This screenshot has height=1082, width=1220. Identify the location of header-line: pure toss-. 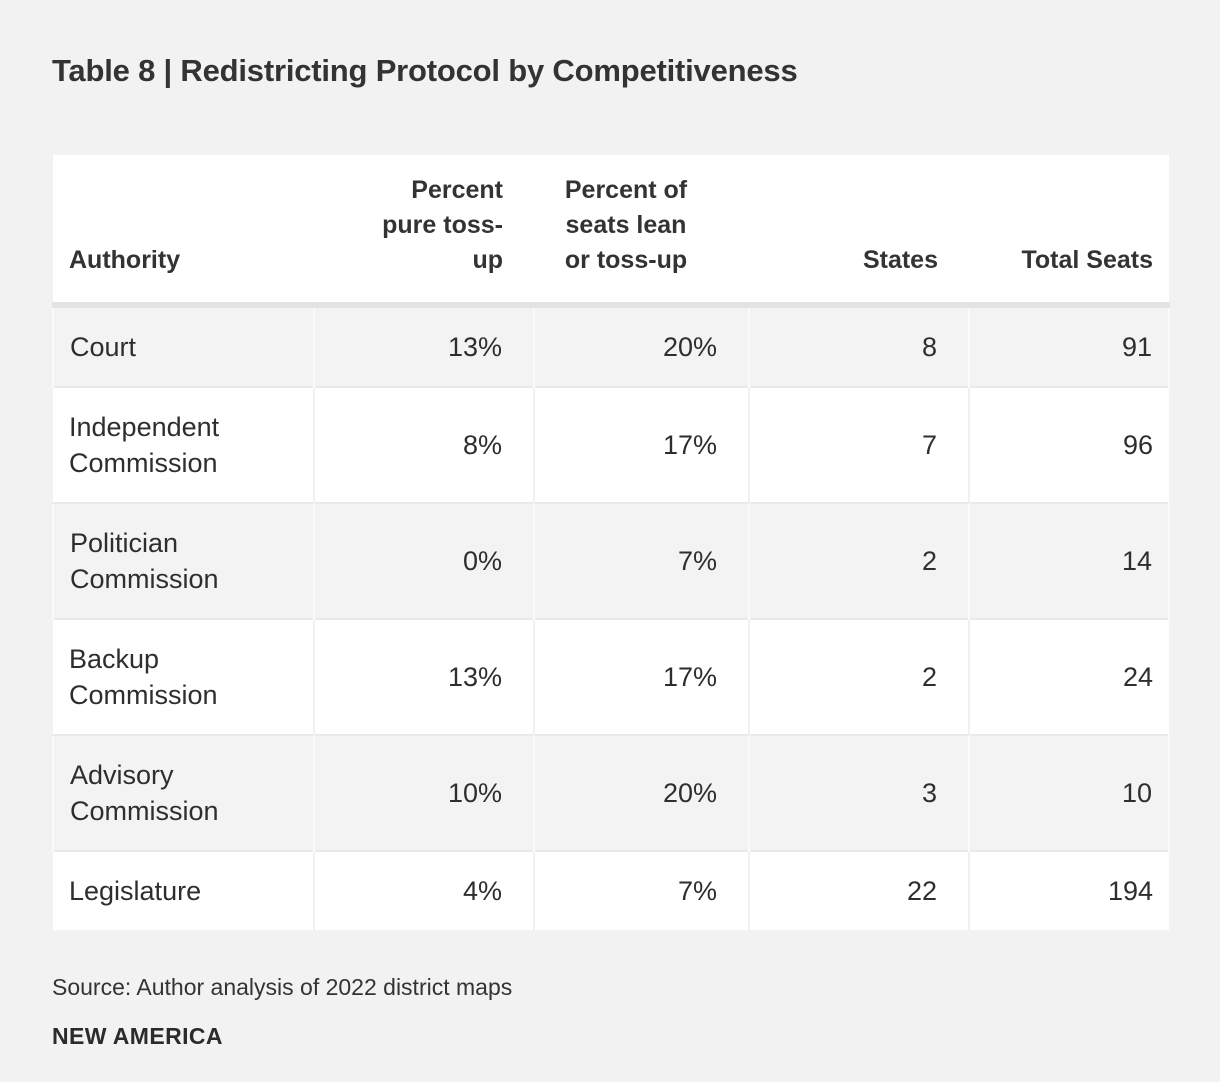
(442, 225).